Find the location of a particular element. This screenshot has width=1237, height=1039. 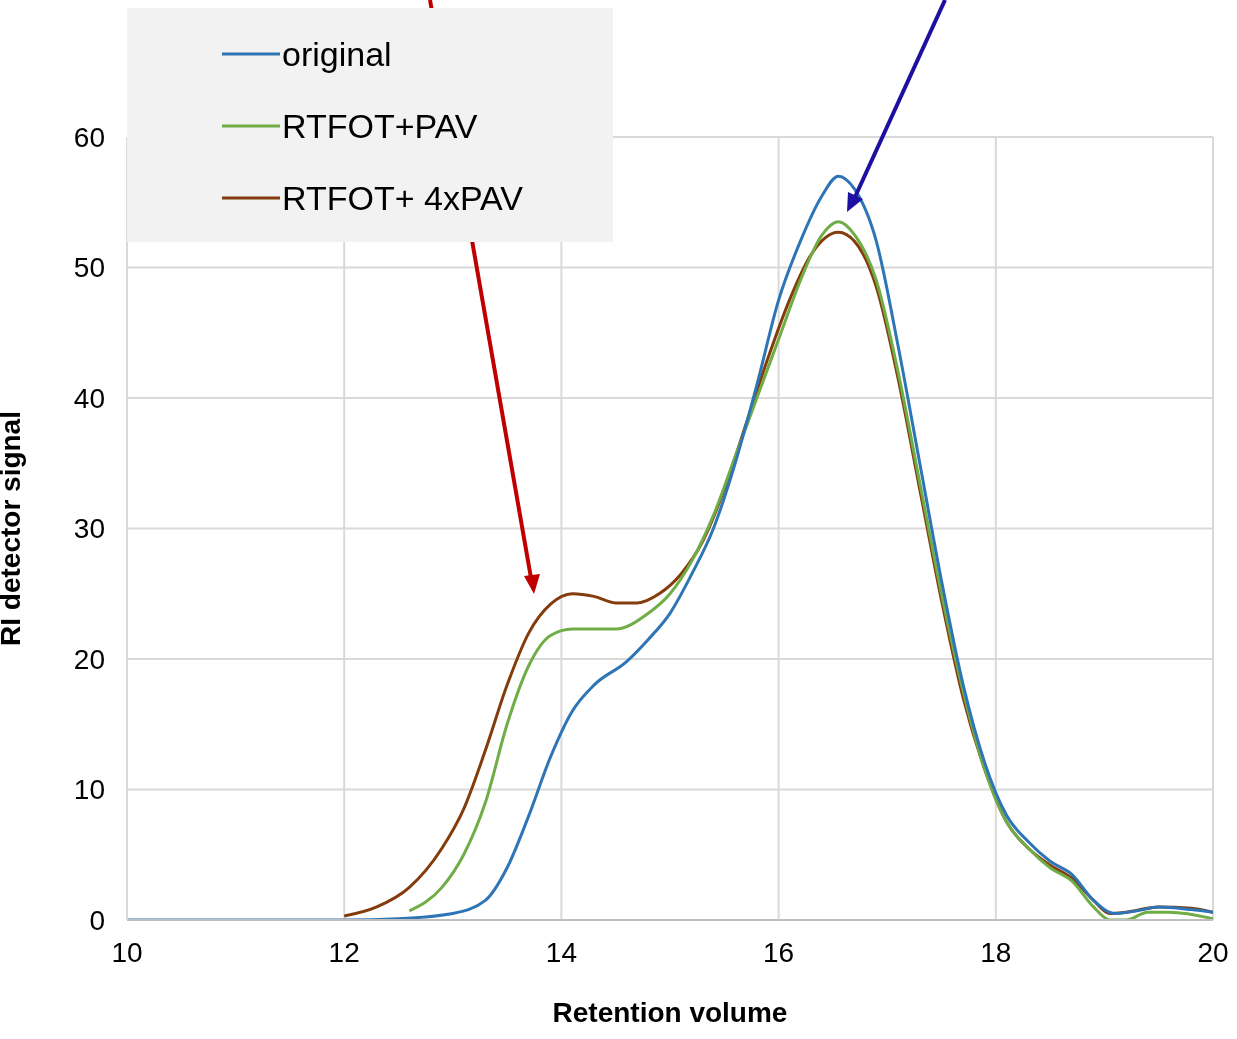

x-tick-label: 12 is located at coordinates (344, 952).